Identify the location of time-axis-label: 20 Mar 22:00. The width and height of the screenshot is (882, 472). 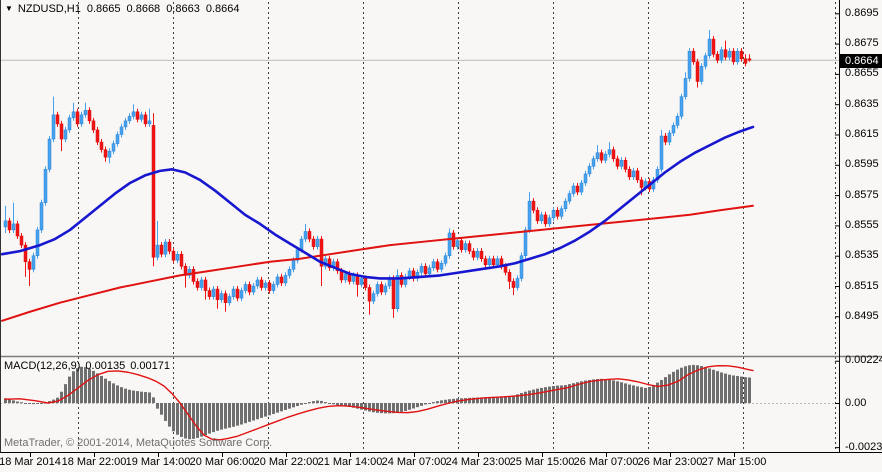
(286, 462).